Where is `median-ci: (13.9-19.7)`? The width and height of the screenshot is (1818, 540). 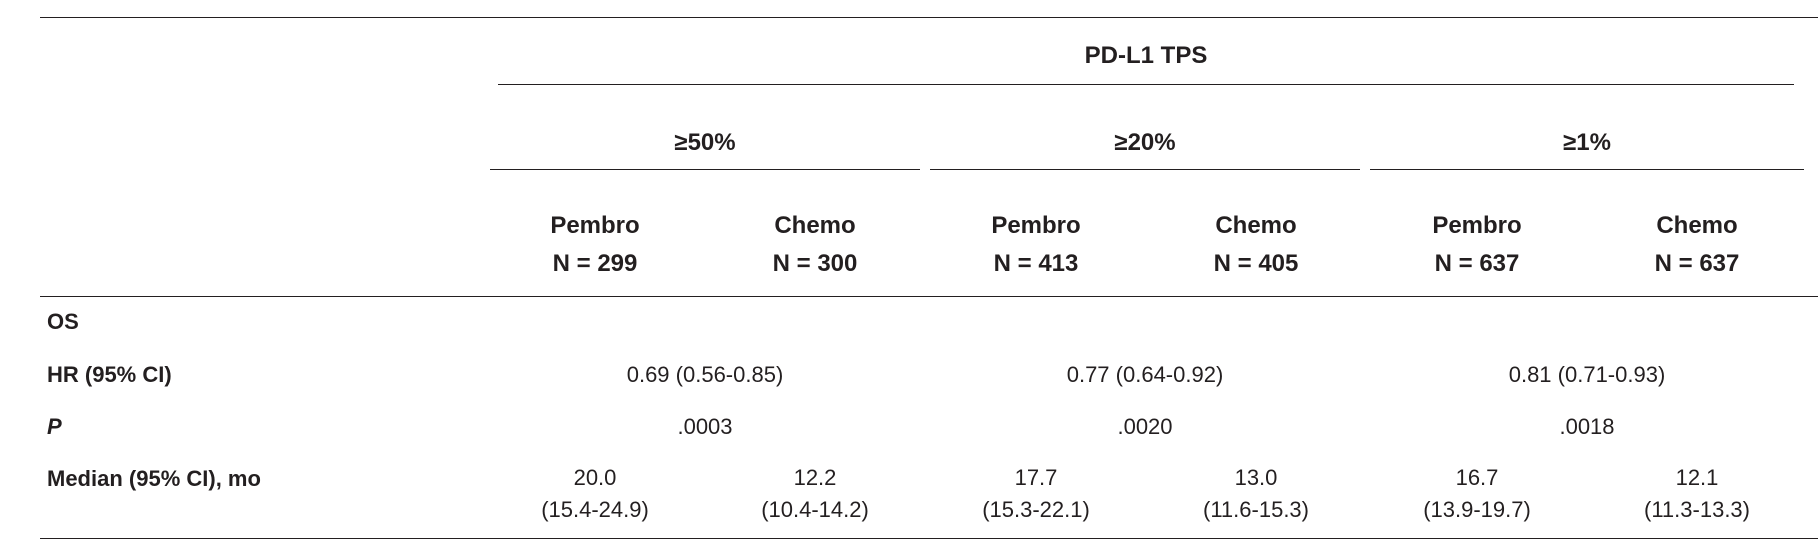
median-ci: (13.9-19.7) is located at coordinates (1477, 509).